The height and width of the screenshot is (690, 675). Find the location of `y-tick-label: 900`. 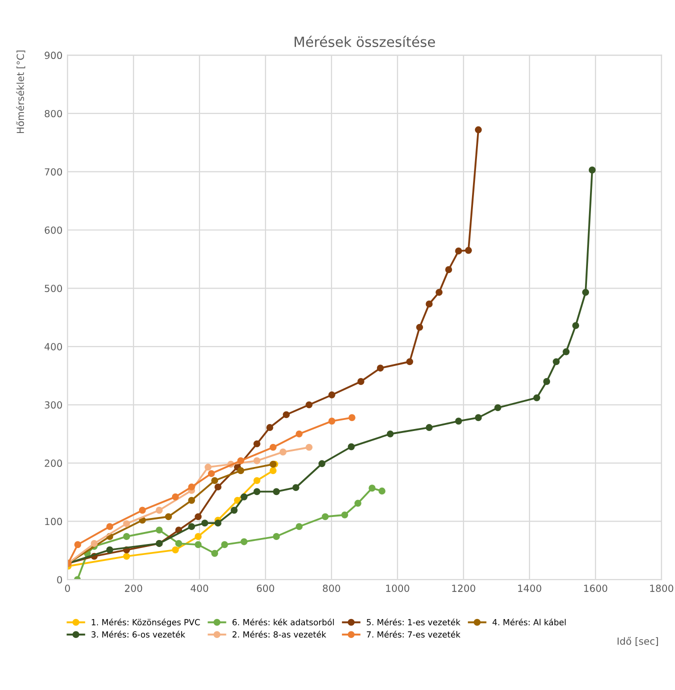

y-tick-label: 900 is located at coordinates (53, 56).